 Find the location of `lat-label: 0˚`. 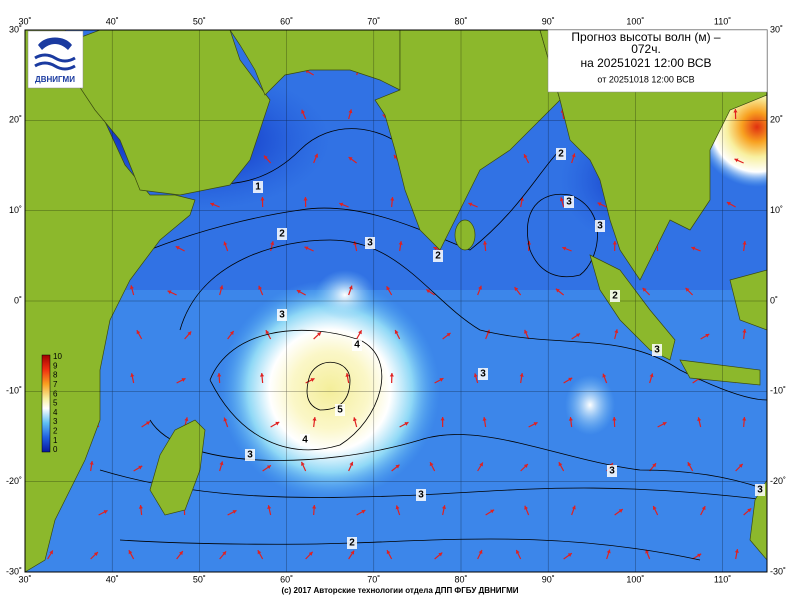

lat-label: 0˚ is located at coordinates (774, 300).